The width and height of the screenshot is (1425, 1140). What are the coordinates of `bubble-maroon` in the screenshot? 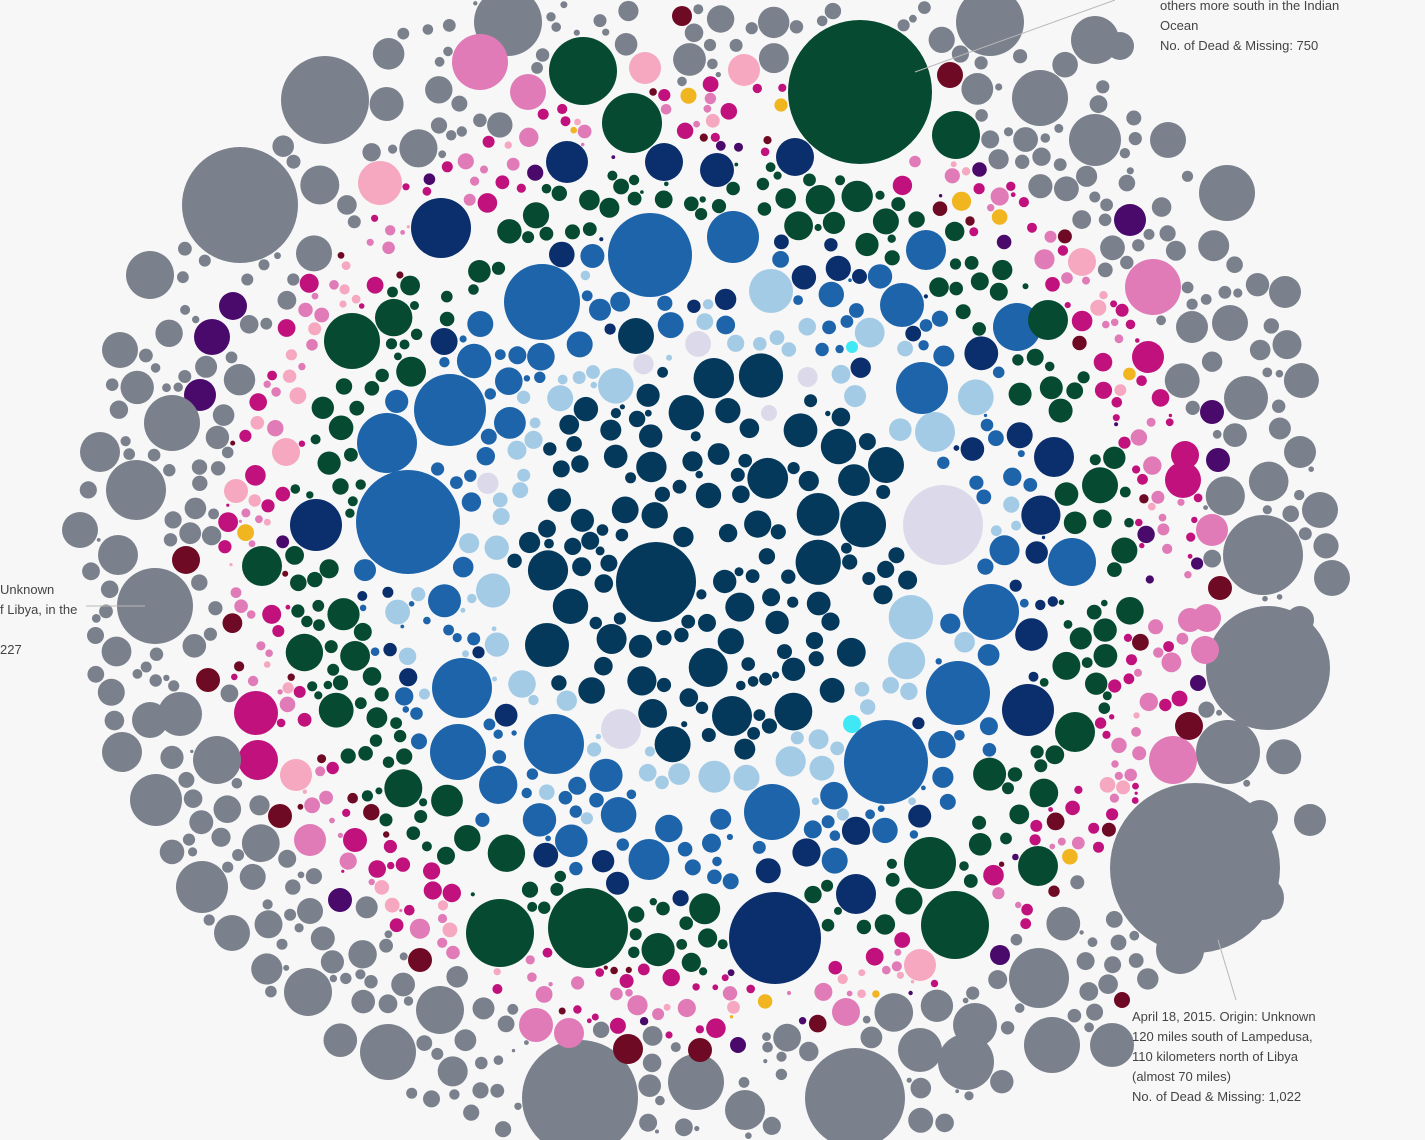 It's located at (969, 220).